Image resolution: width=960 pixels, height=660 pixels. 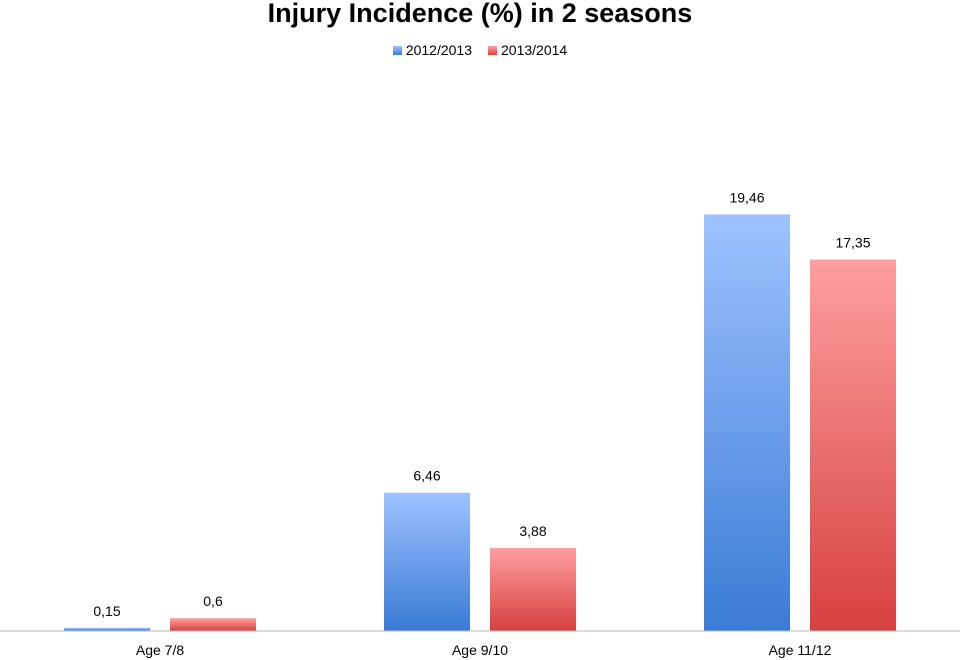 What do you see at coordinates (800, 650) in the screenshot?
I see `x-tick-label-3: Age 11/12` at bounding box center [800, 650].